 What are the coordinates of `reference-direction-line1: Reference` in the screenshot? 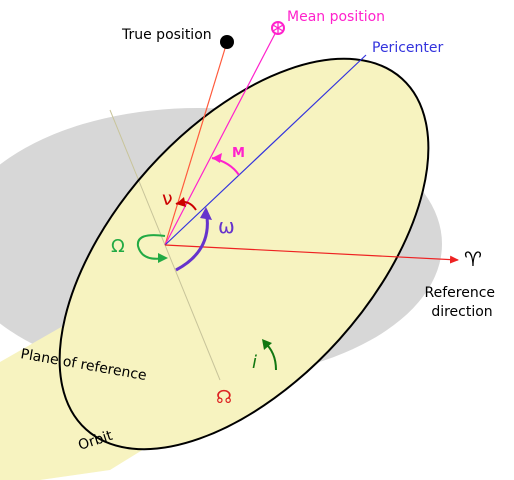 It's located at (460, 293).